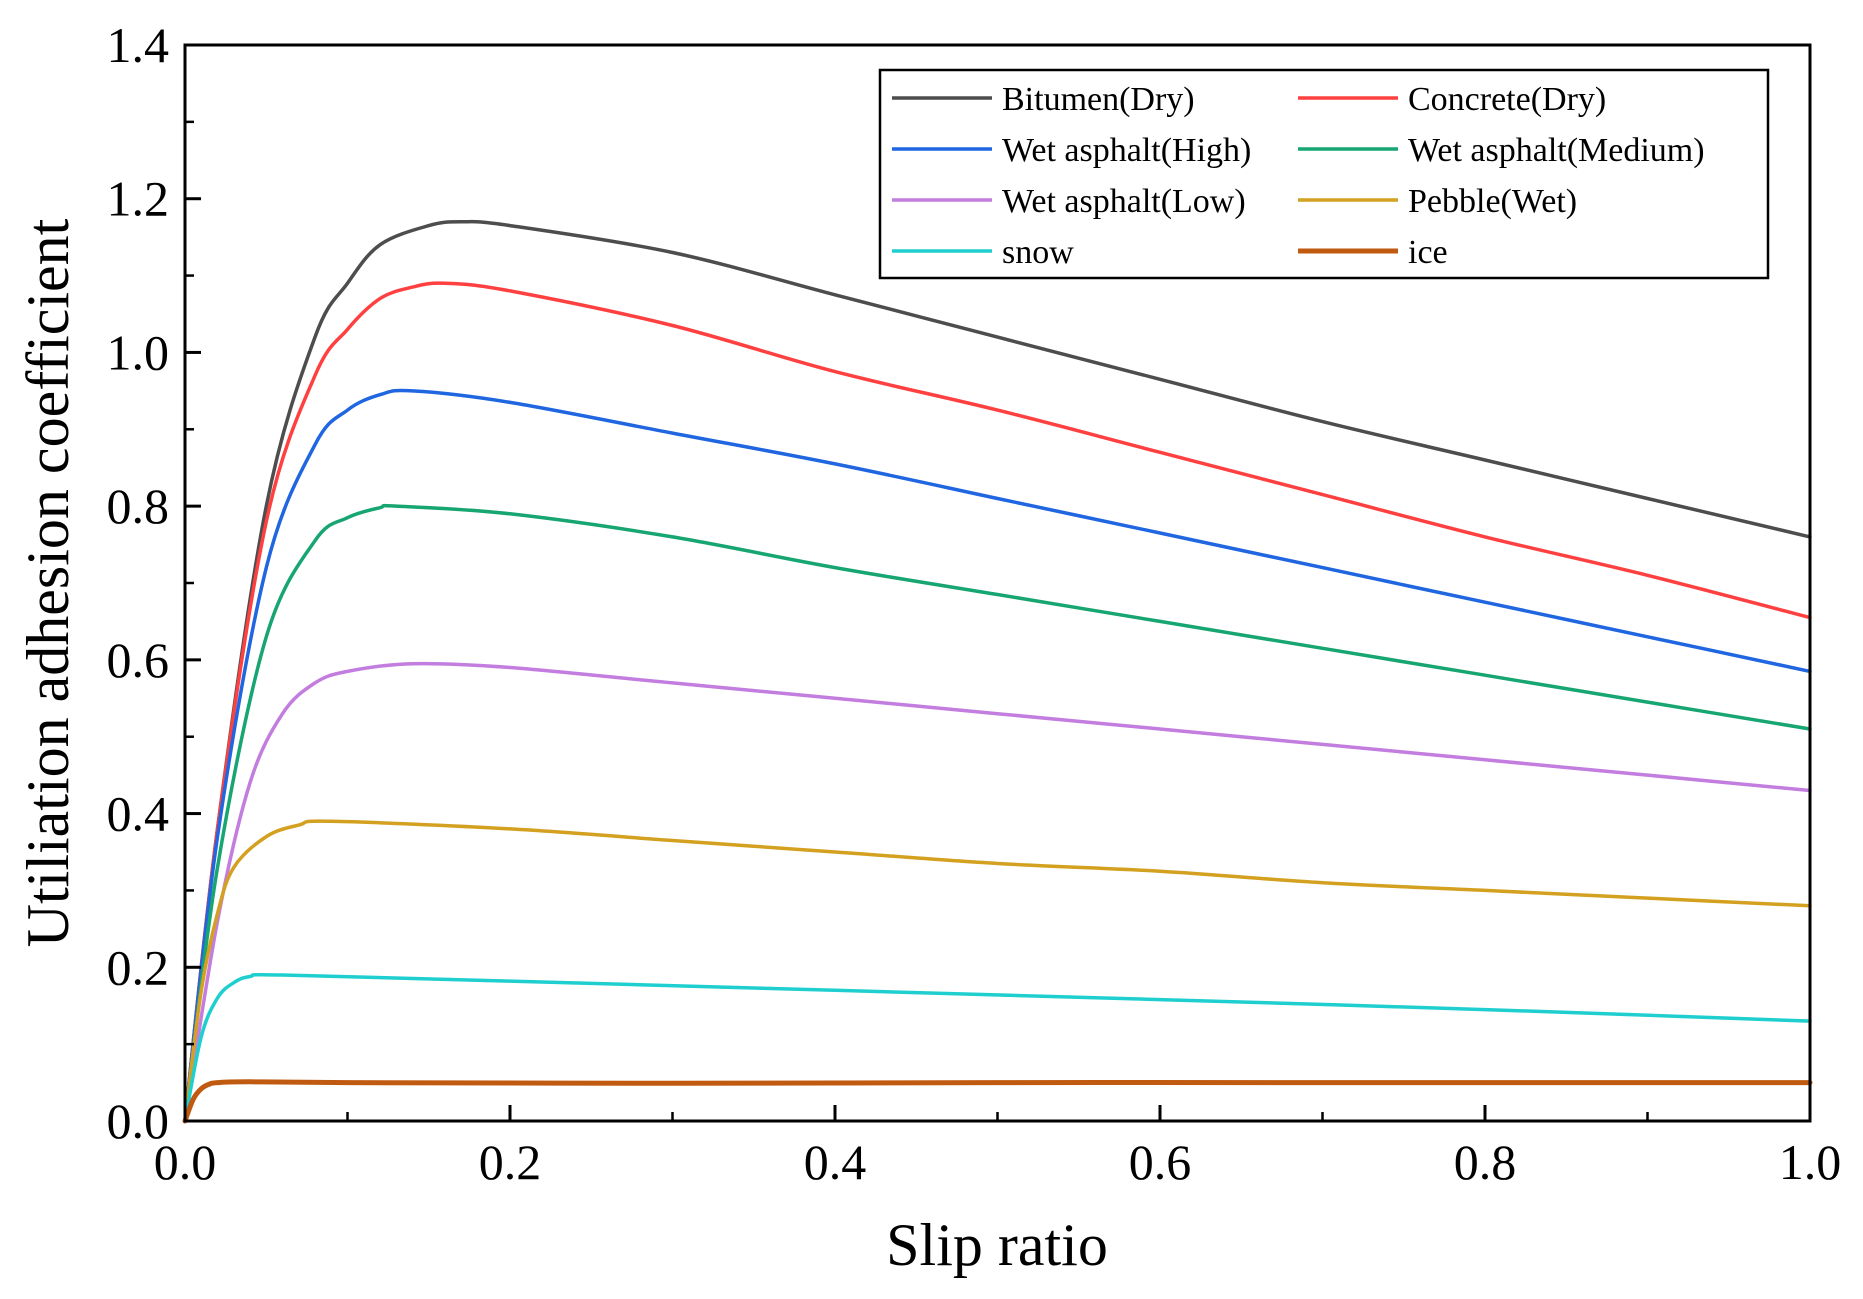 The height and width of the screenshot is (1299, 1863). I want to click on y-tick-label: 0.0, so click(138, 1121).